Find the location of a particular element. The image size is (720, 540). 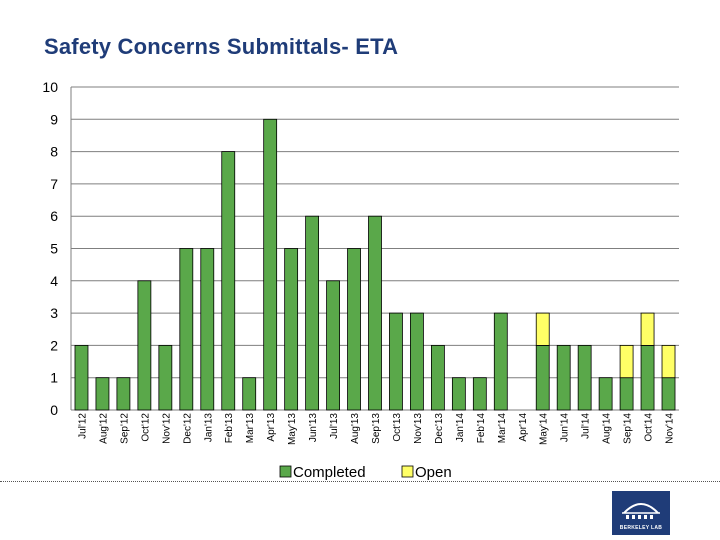

x-tick-label: Mar'13 is located at coordinates (250, 428).